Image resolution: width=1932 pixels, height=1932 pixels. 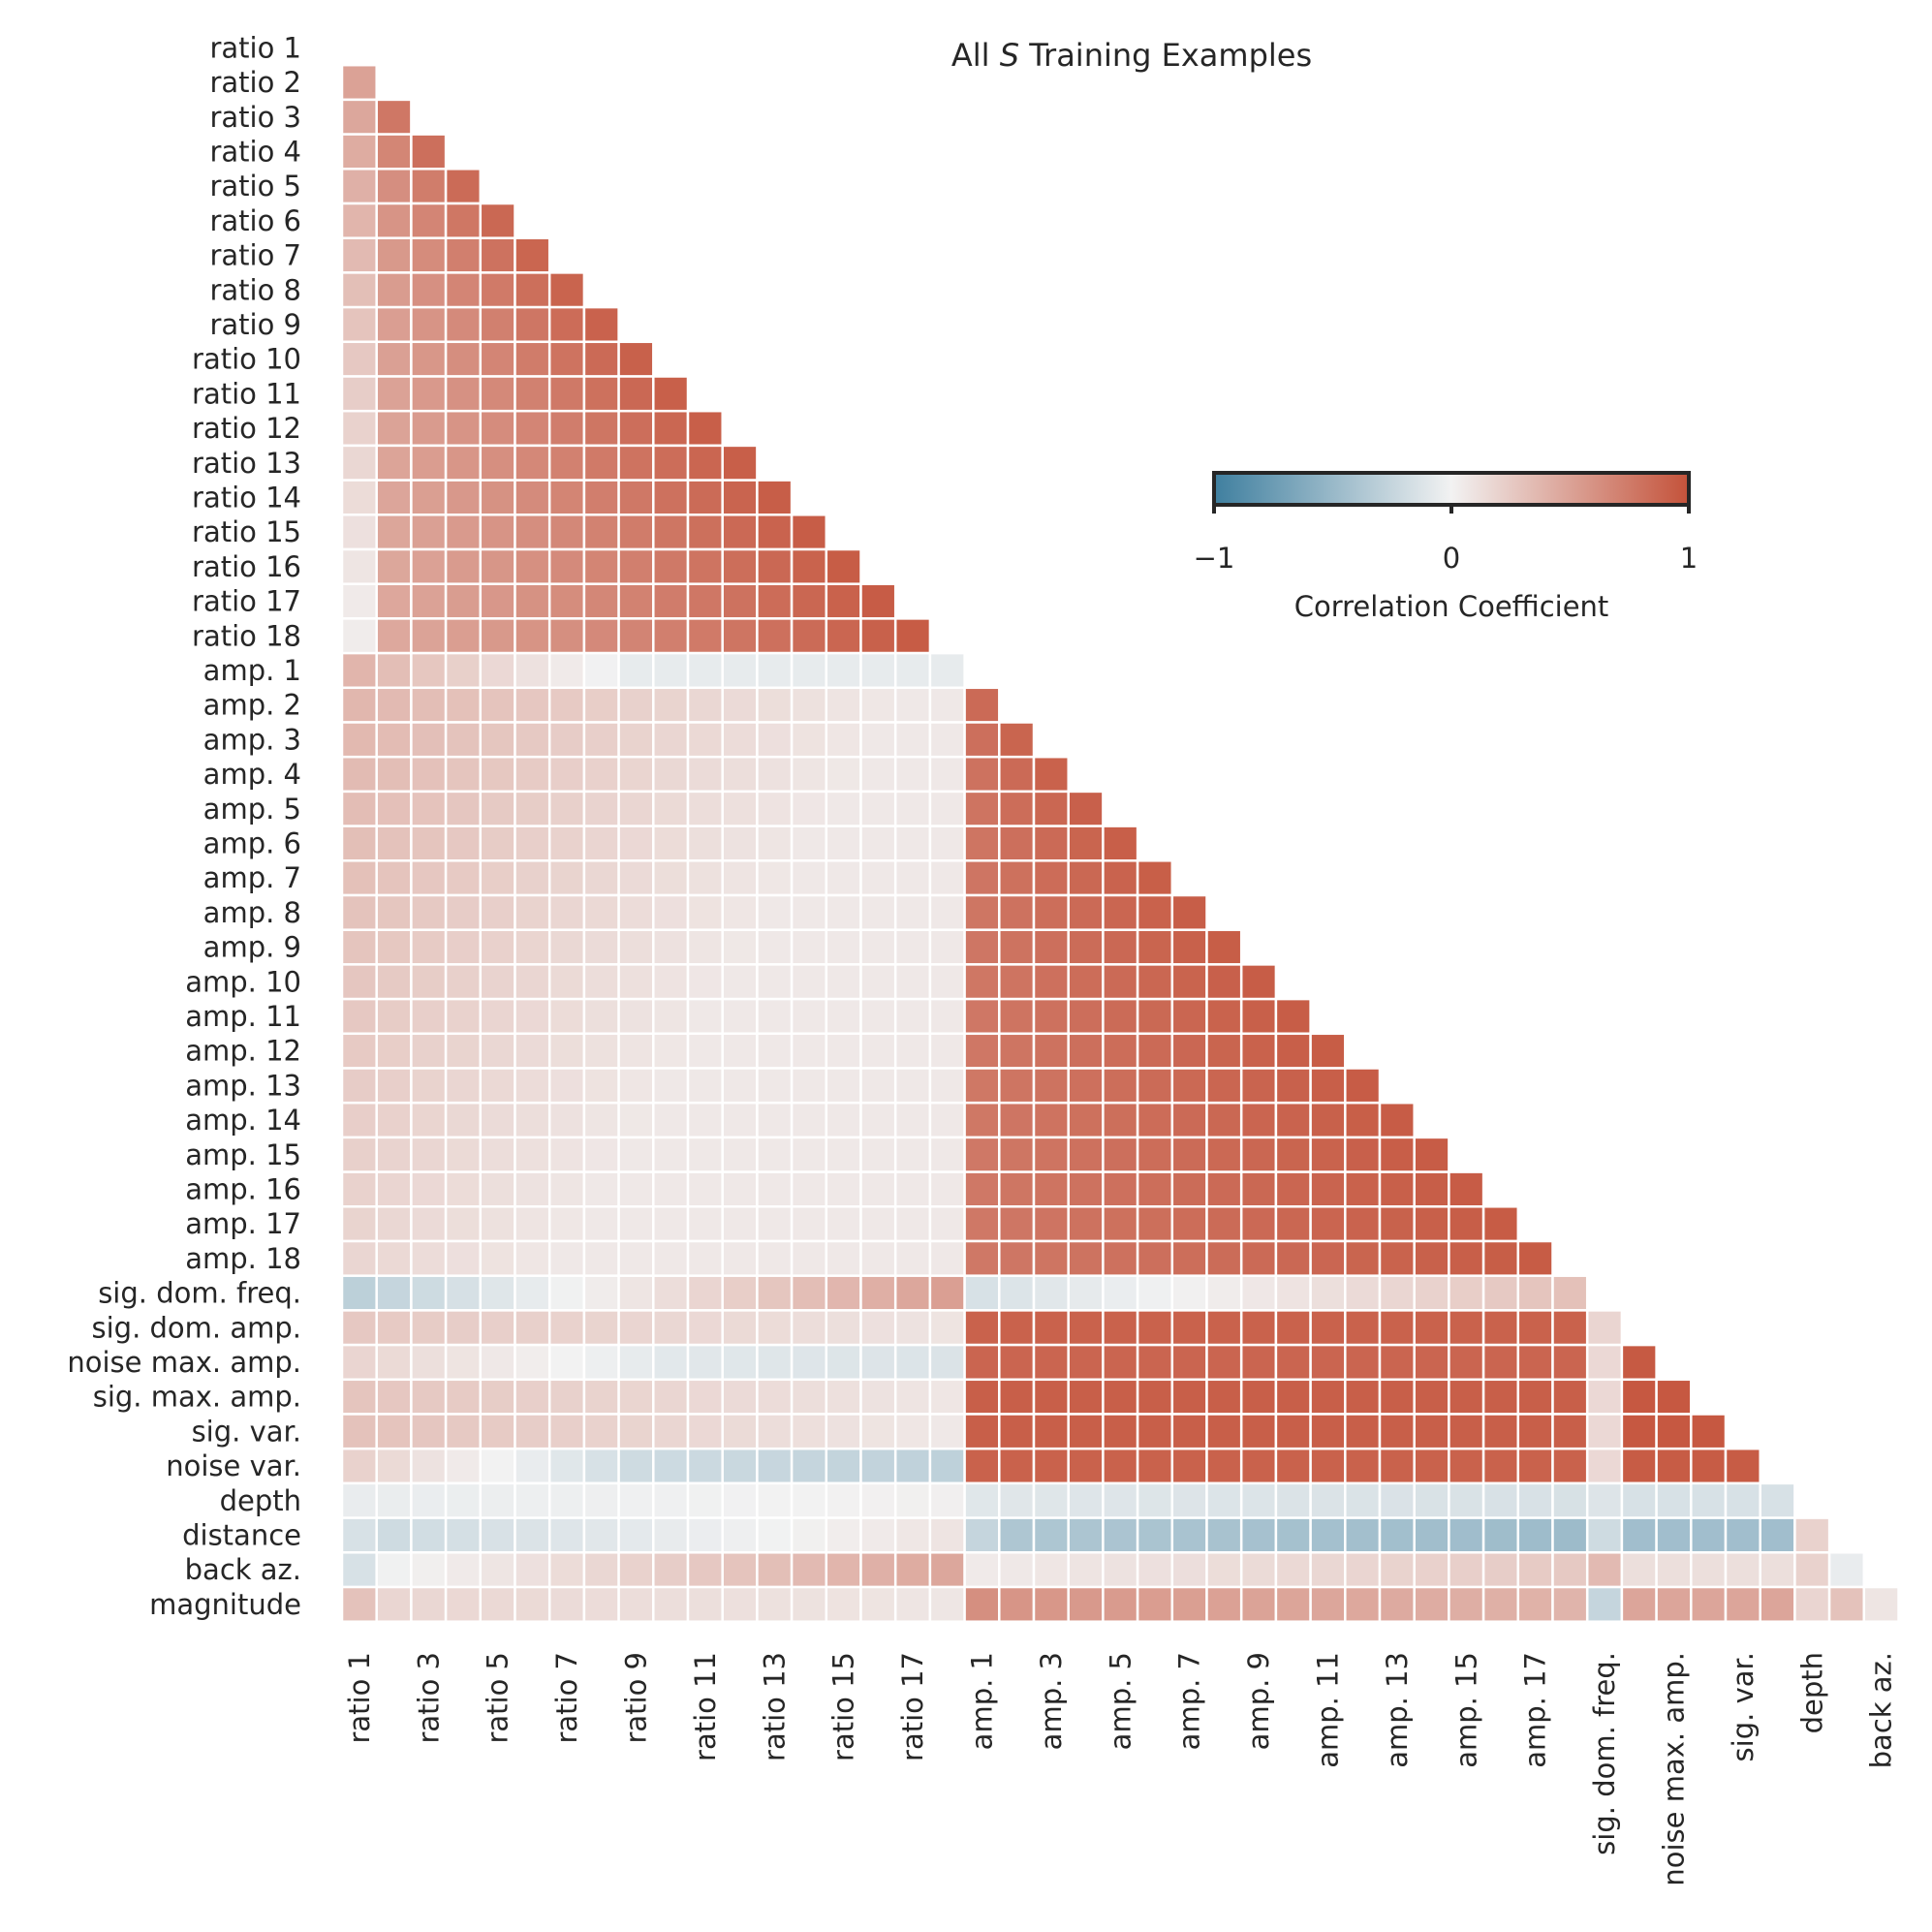 What do you see at coordinates (1639, 1535) in the screenshot?
I see `heatmap-cell-distance-x-sig-dom-amp` at bounding box center [1639, 1535].